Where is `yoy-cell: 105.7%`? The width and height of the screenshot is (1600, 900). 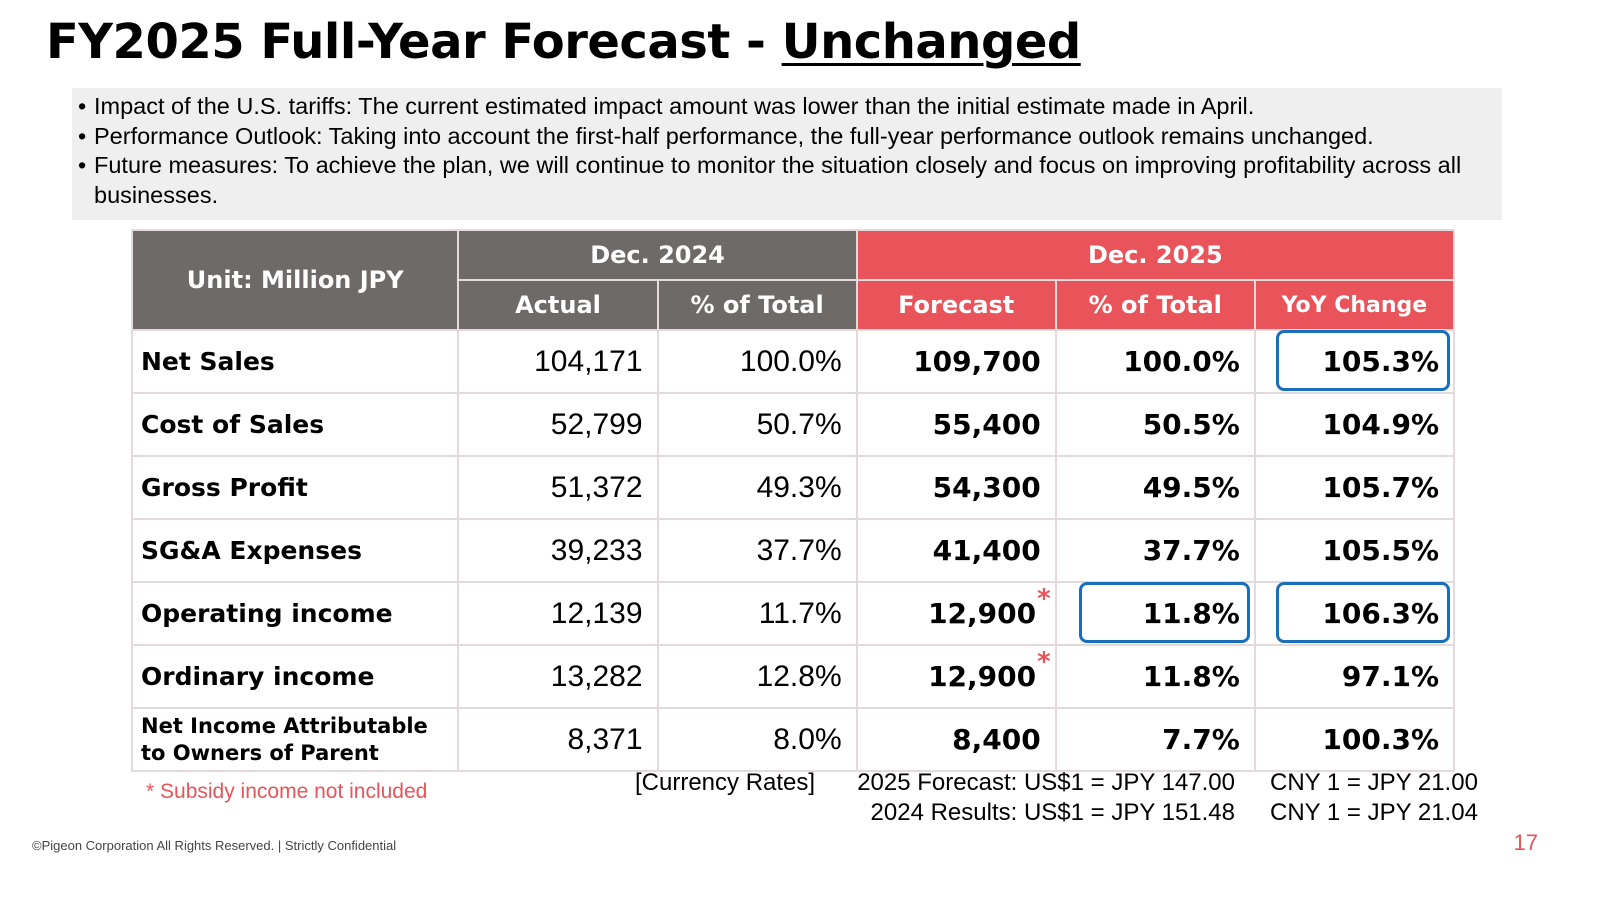 yoy-cell: 105.7% is located at coordinates (1354, 487).